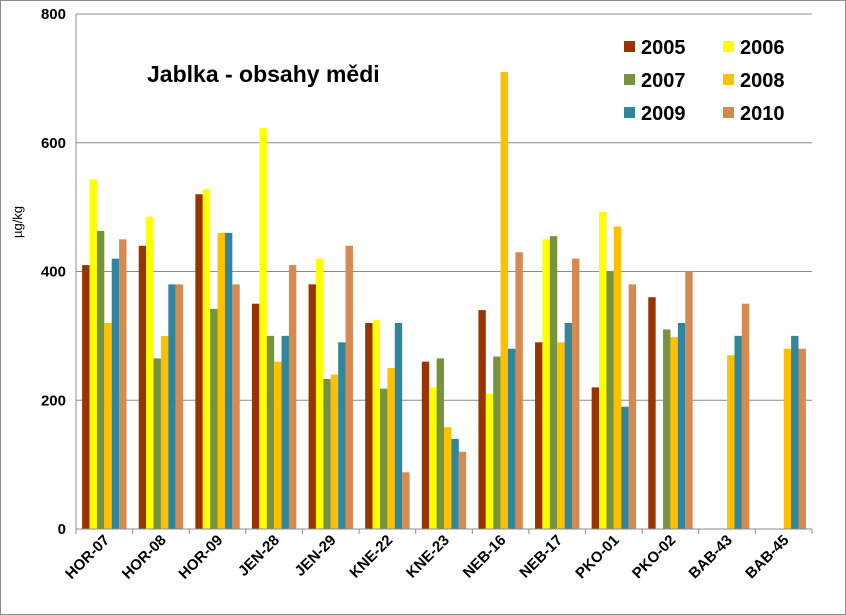 The width and height of the screenshot is (846, 615). What do you see at coordinates (663, 81) in the screenshot?
I see `legend-label: 2007` at bounding box center [663, 81].